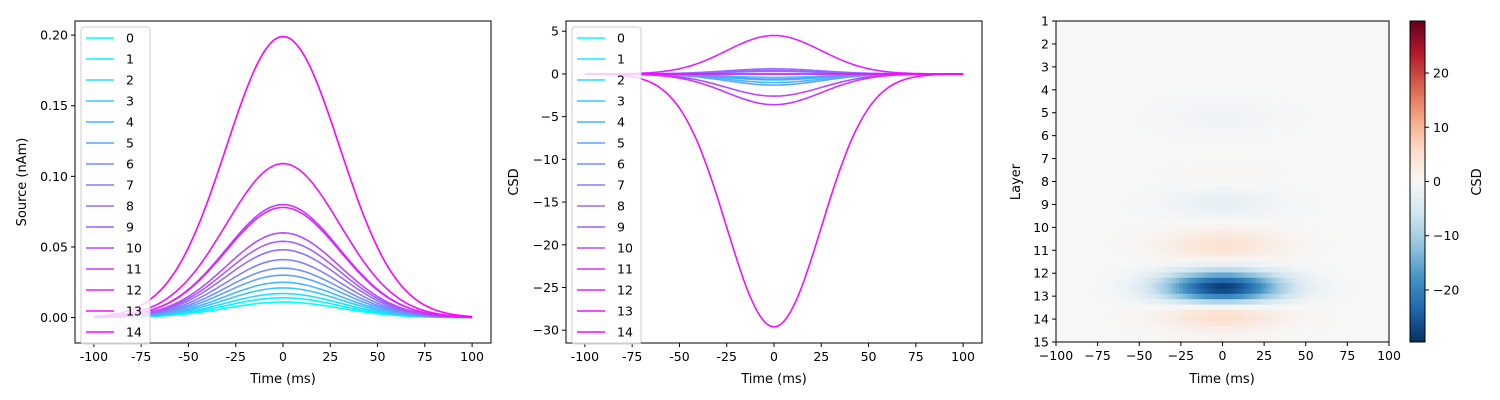 This screenshot has width=1500, height=400. I want to click on csd-lines-y-tick-label: 5, so click(555, 31).